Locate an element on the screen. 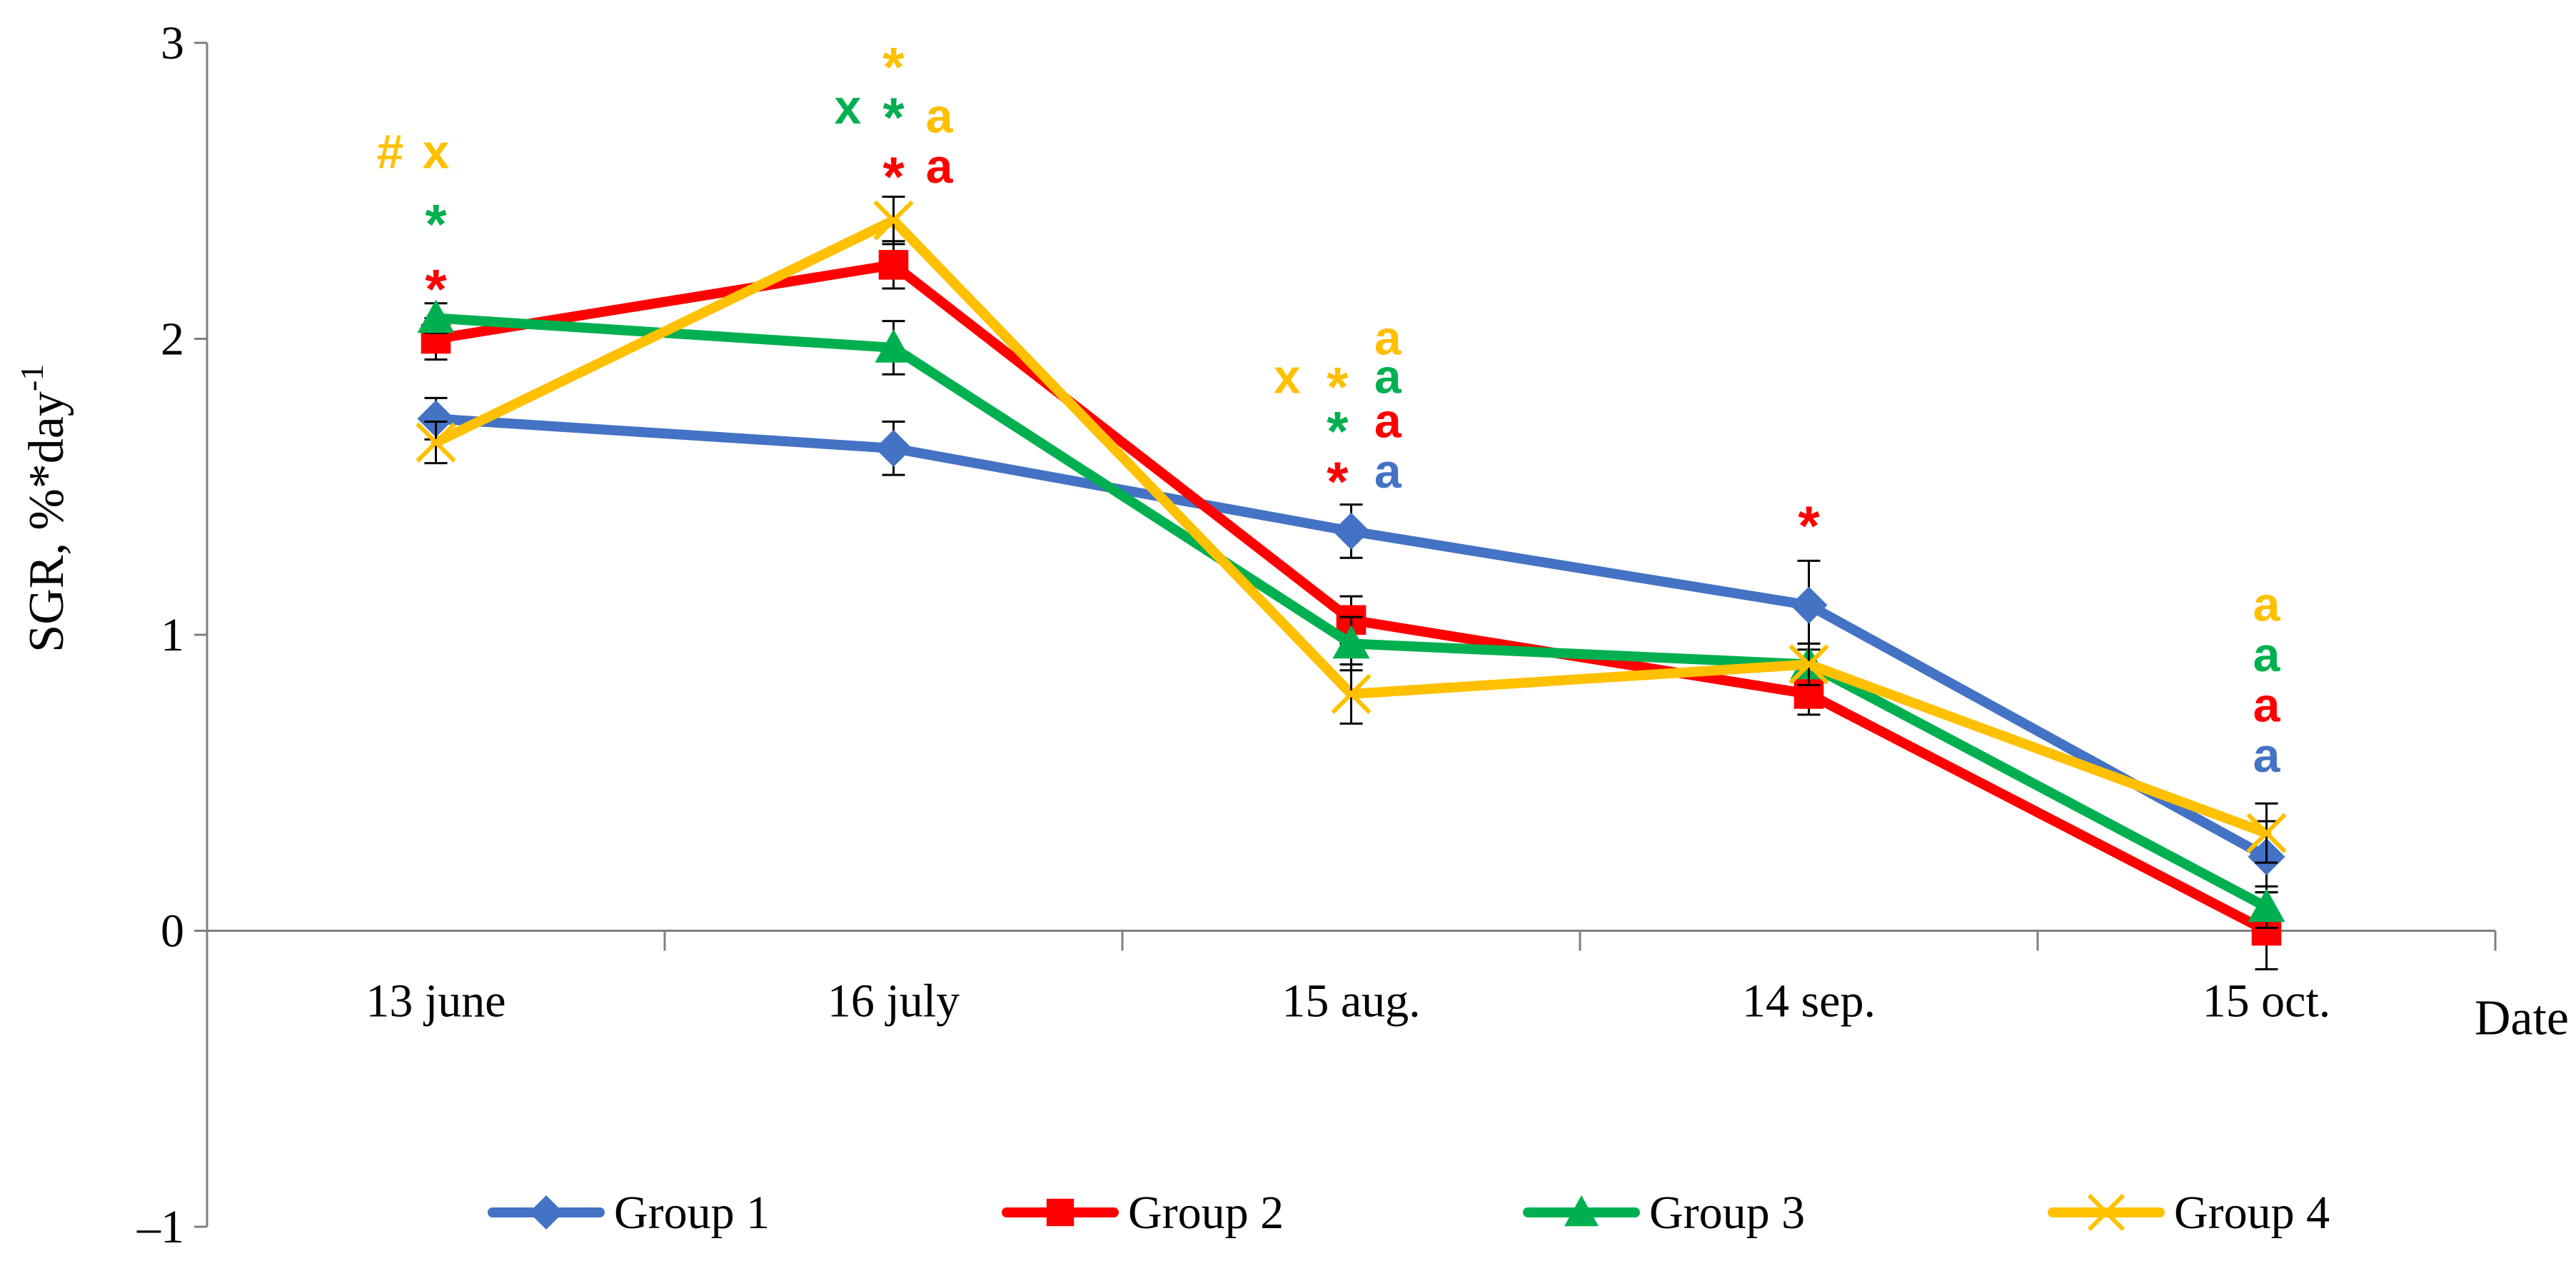 The width and height of the screenshot is (2576, 1266). y-axis-title-main: SGR, %*day is located at coordinates (46, 522).